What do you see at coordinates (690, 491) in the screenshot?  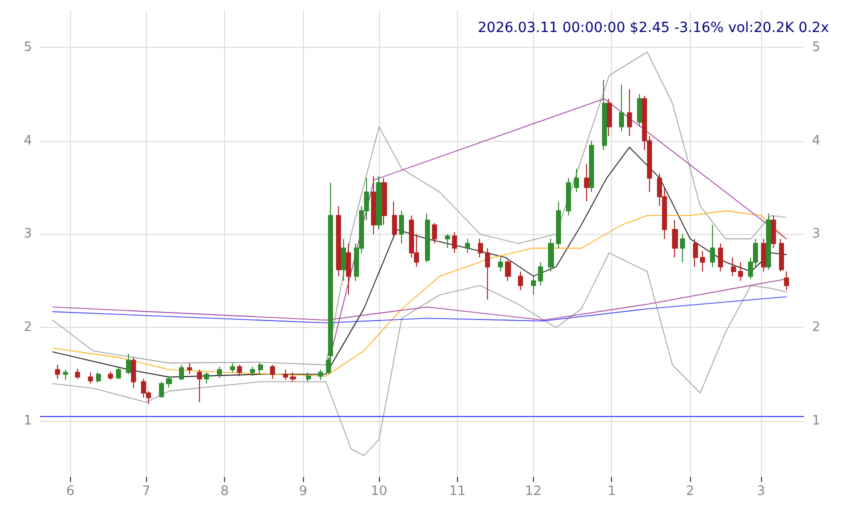 I see `x-tick-label: 2` at bounding box center [690, 491].